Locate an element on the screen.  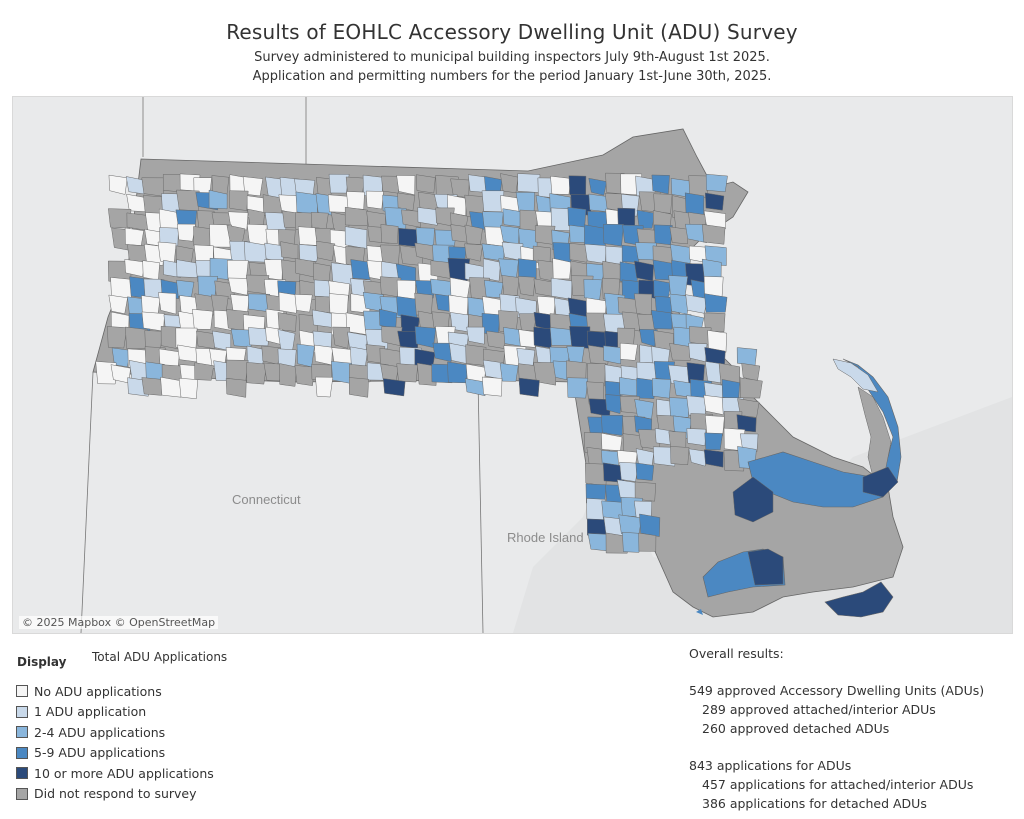
nantucket is located at coordinates (859, 599).